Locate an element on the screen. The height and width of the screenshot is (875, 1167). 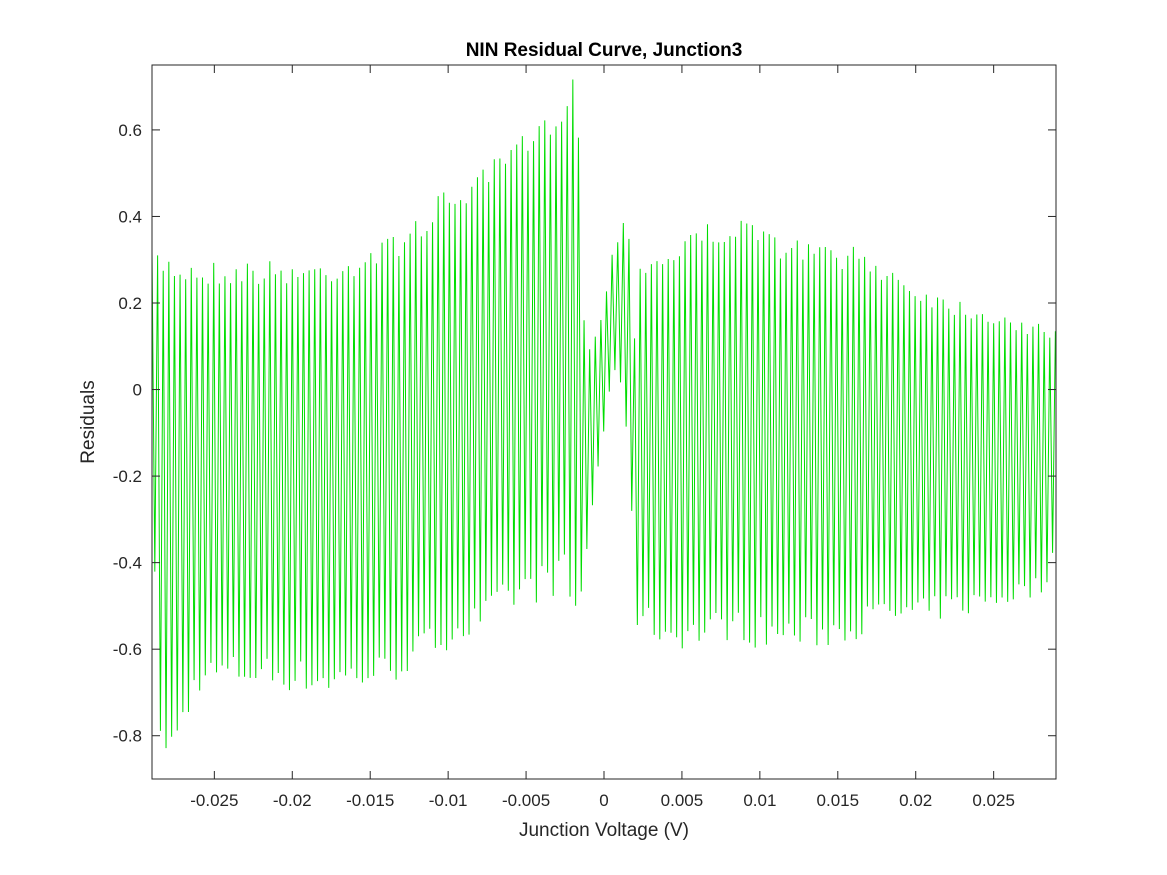
y-tick-label: 0 is located at coordinates (137, 390).